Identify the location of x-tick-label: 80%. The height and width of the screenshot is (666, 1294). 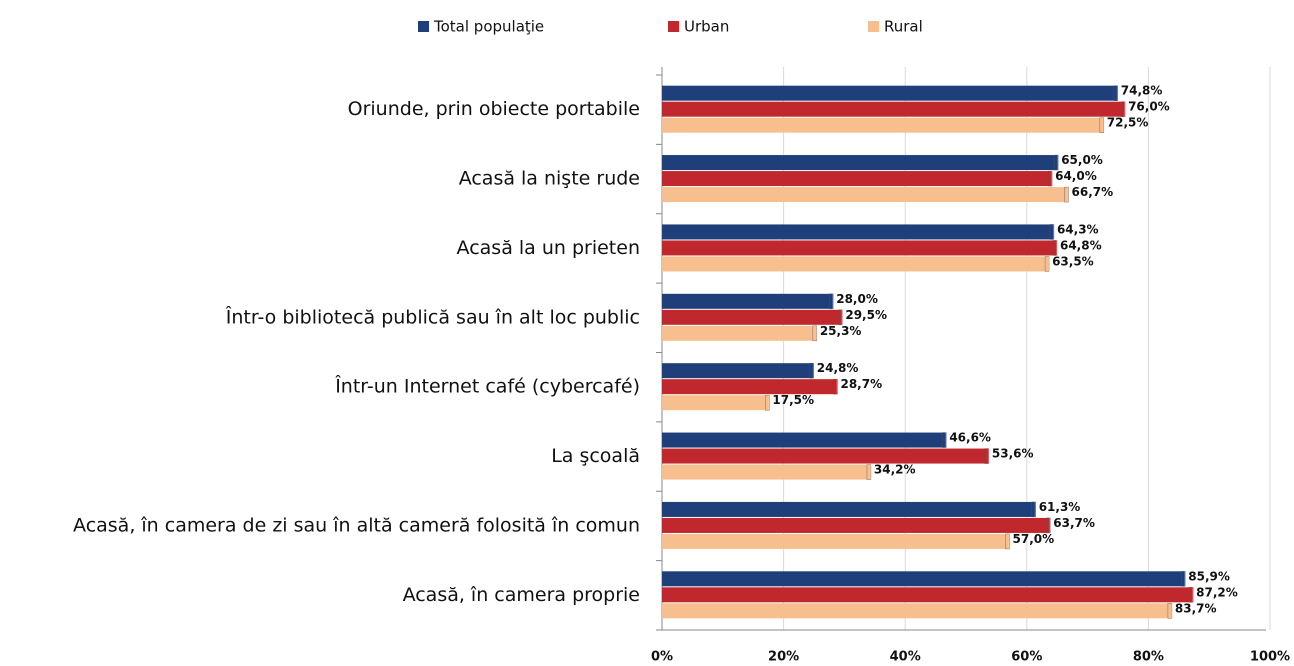
(1148, 657).